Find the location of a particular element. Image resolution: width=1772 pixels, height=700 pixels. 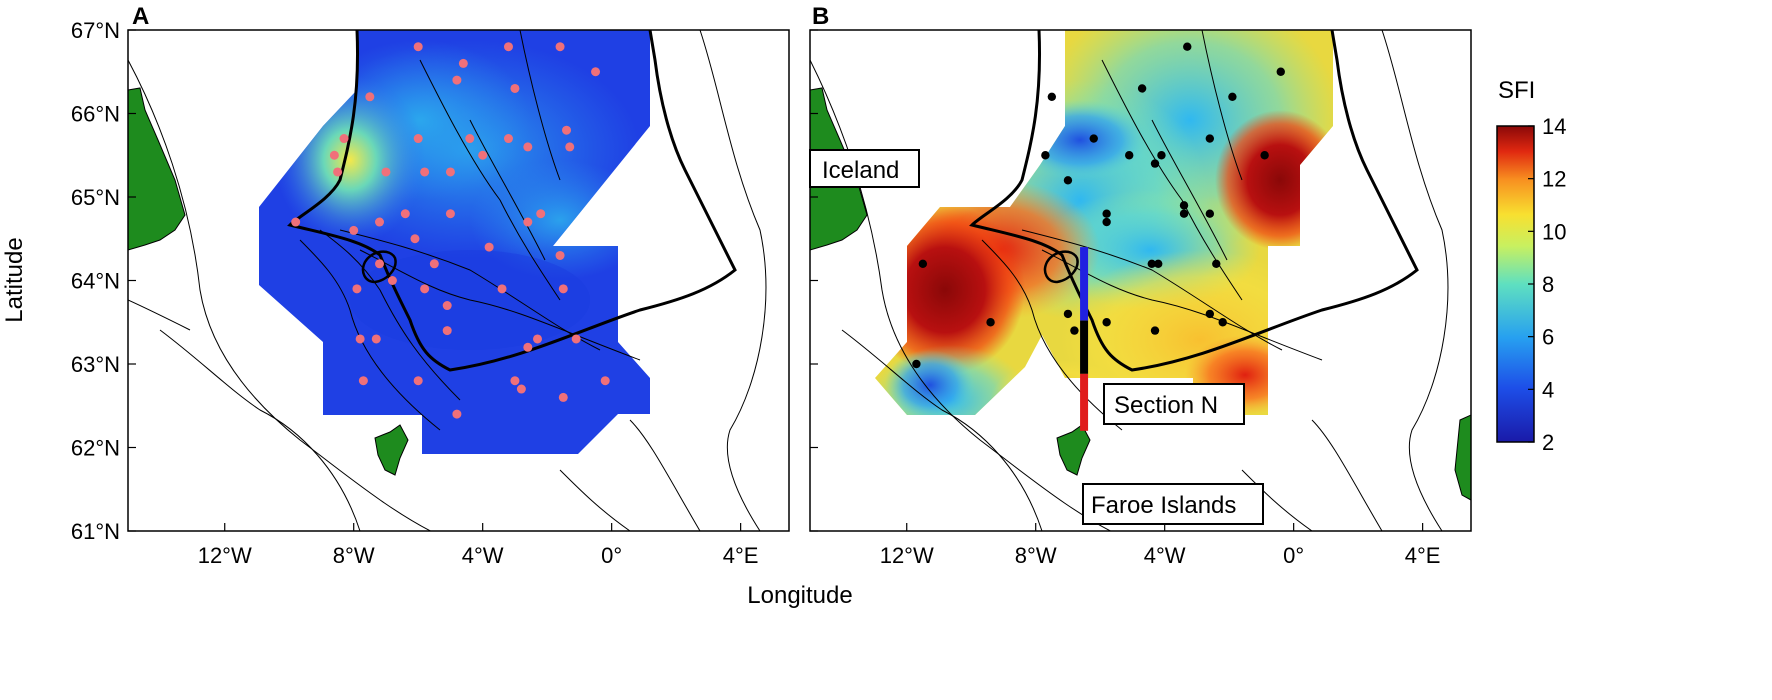

colorbar-tick-label: 10 is located at coordinates (1554, 231).